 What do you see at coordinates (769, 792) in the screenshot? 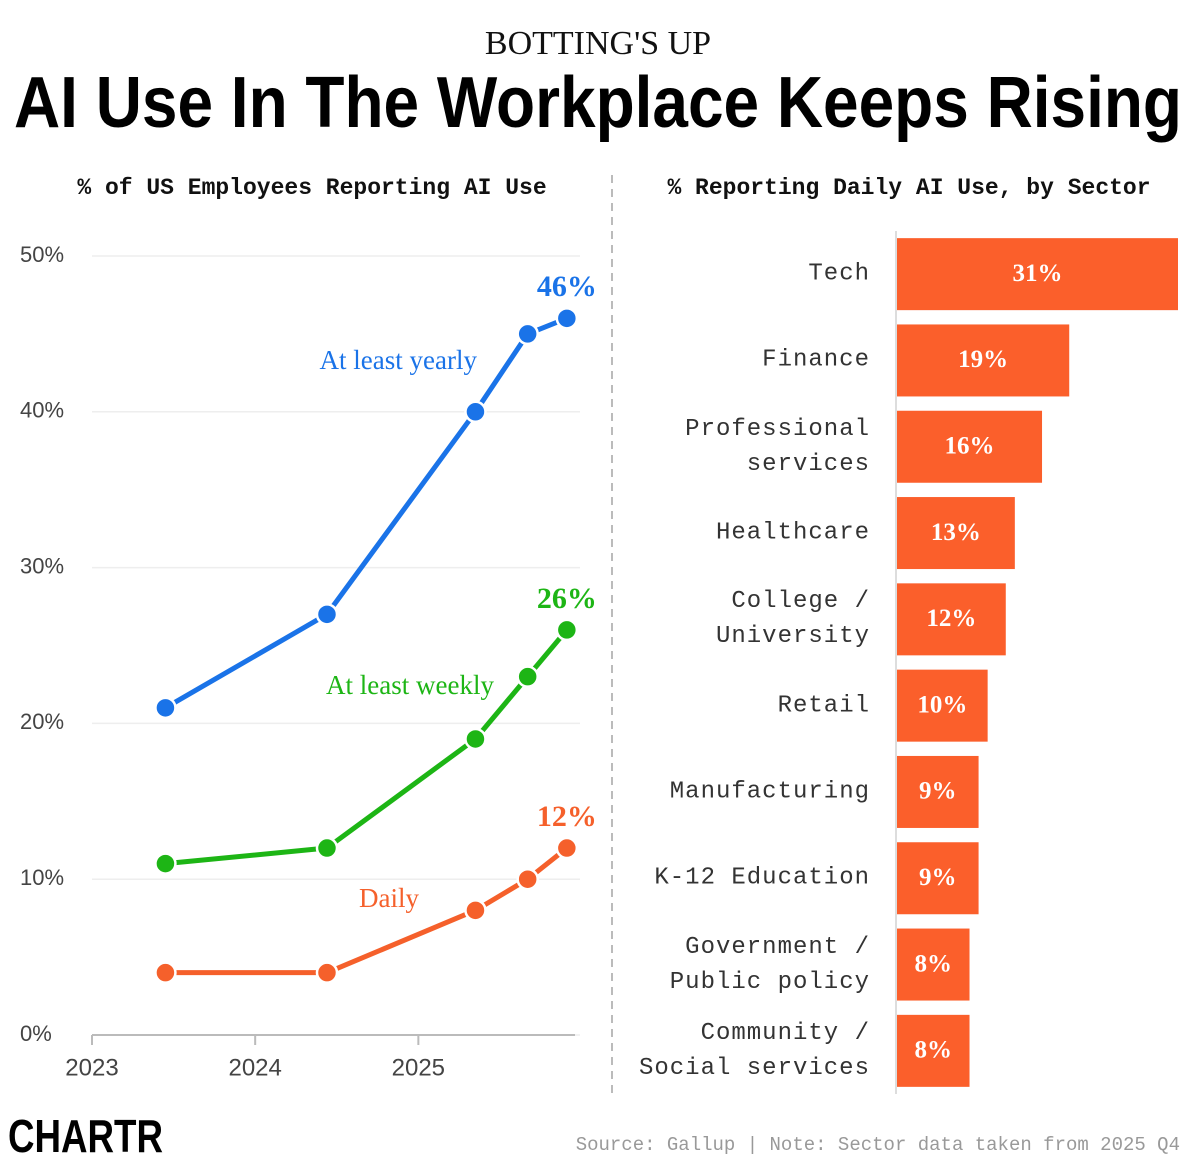
I see `category-label: Manufacturing` at bounding box center [769, 792].